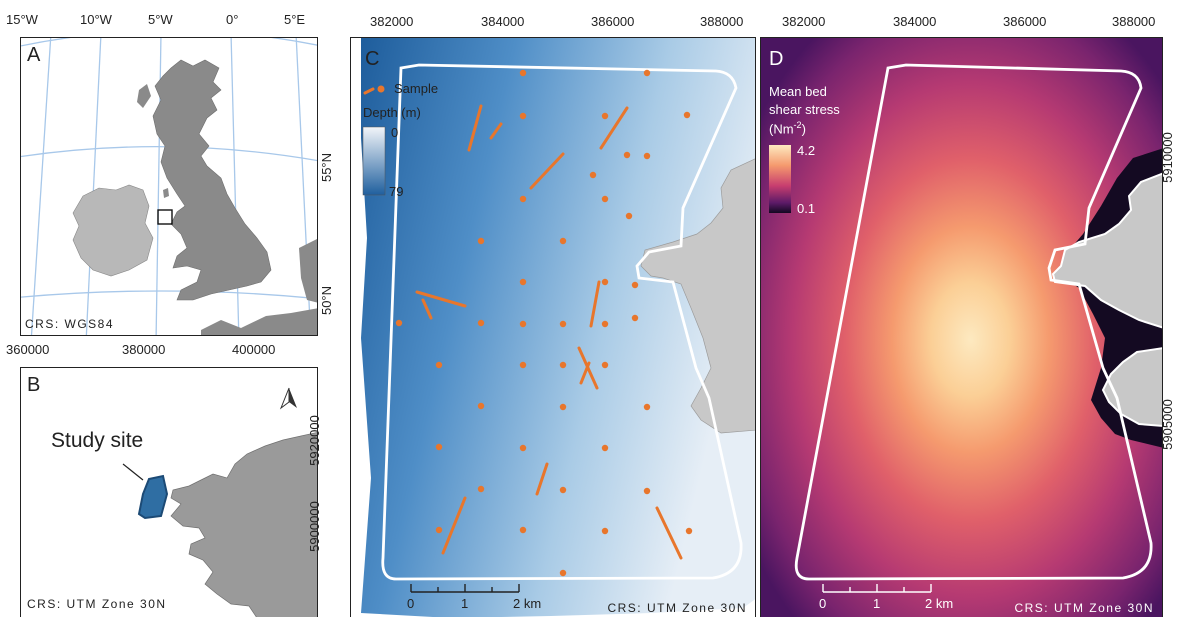 Image resolution: width=1182 pixels, height=617 pixels. I want to click on x-tick: 380000, so click(144, 349).